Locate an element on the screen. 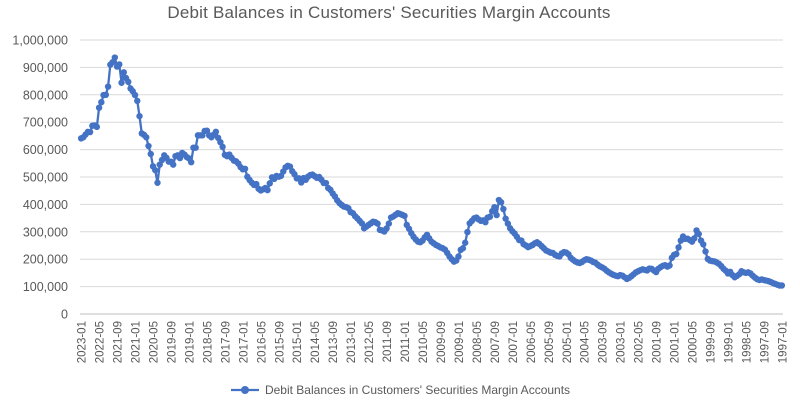  y-axis-tick-label: 0 is located at coordinates (64, 315).